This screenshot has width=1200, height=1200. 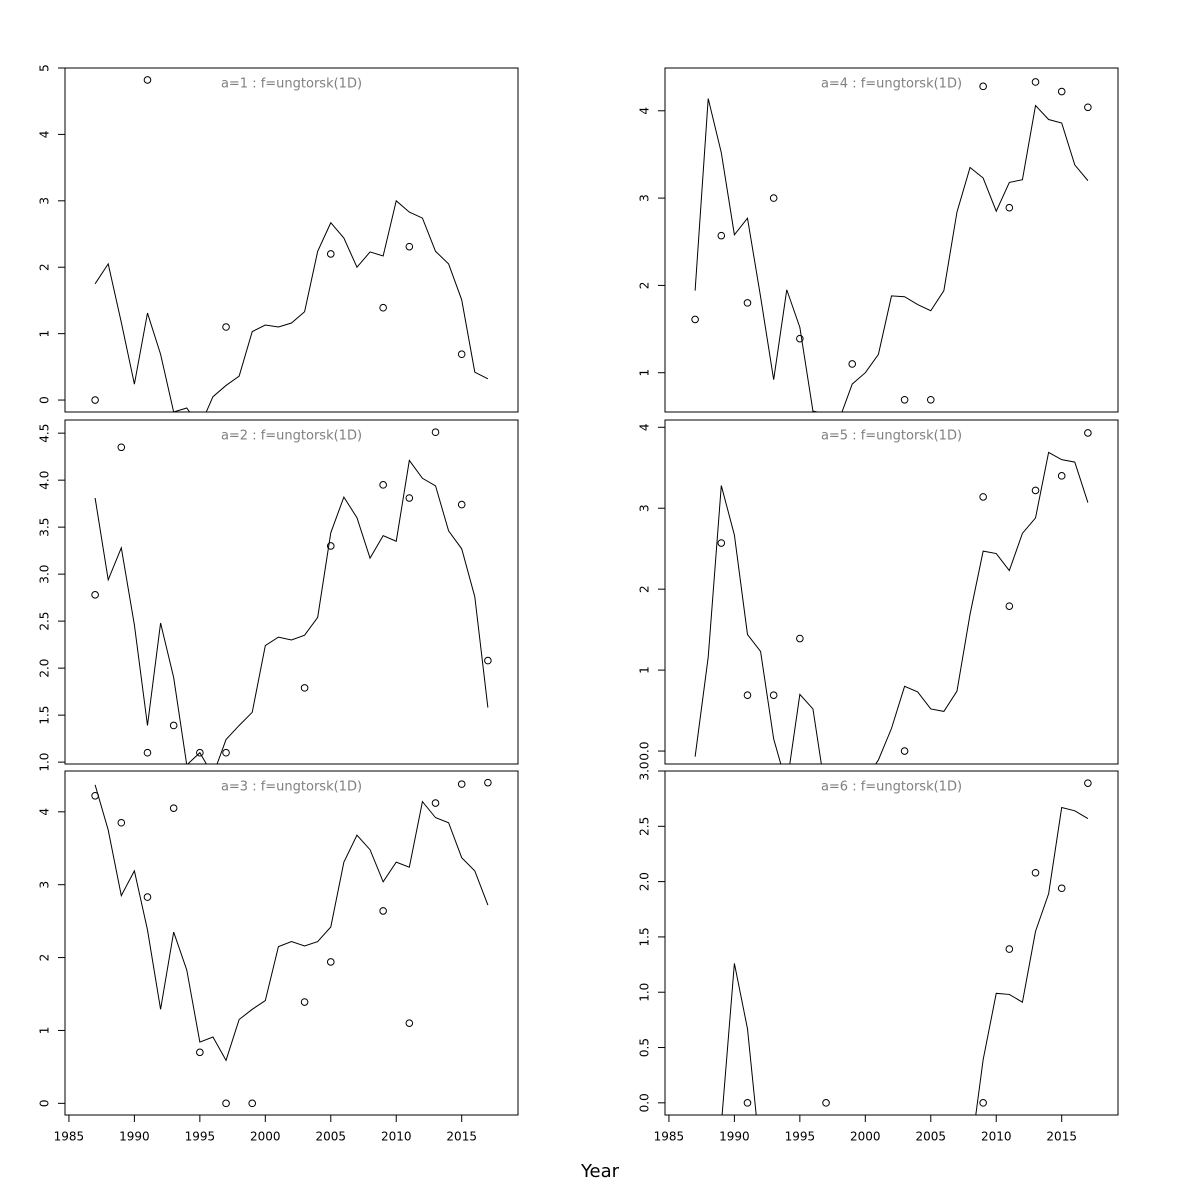 What do you see at coordinates (45, 715) in the screenshot?
I see `y-tick-label: 1.5` at bounding box center [45, 715].